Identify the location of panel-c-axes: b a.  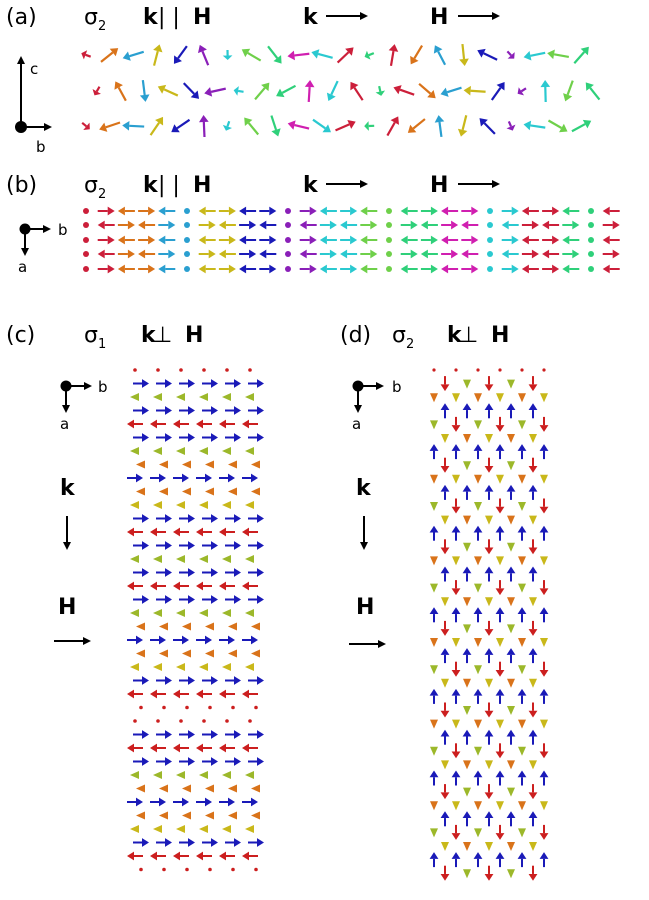
(84, 405).